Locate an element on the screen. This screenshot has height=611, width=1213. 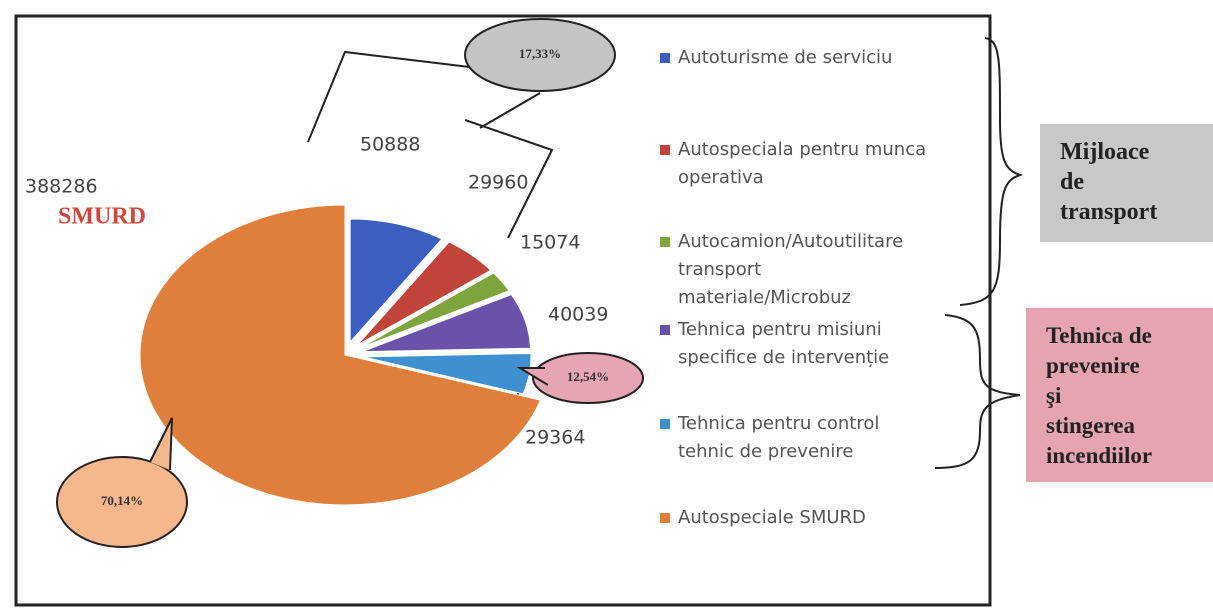
label: Mijloace de transport is located at coordinates (1108, 182).